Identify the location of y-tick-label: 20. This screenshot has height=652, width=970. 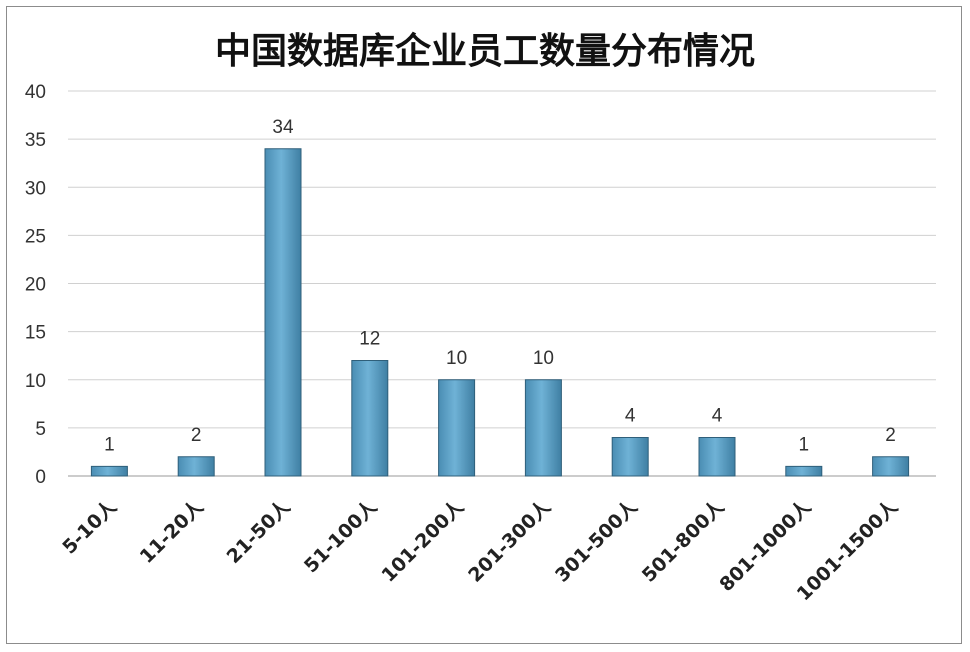
(35, 285).